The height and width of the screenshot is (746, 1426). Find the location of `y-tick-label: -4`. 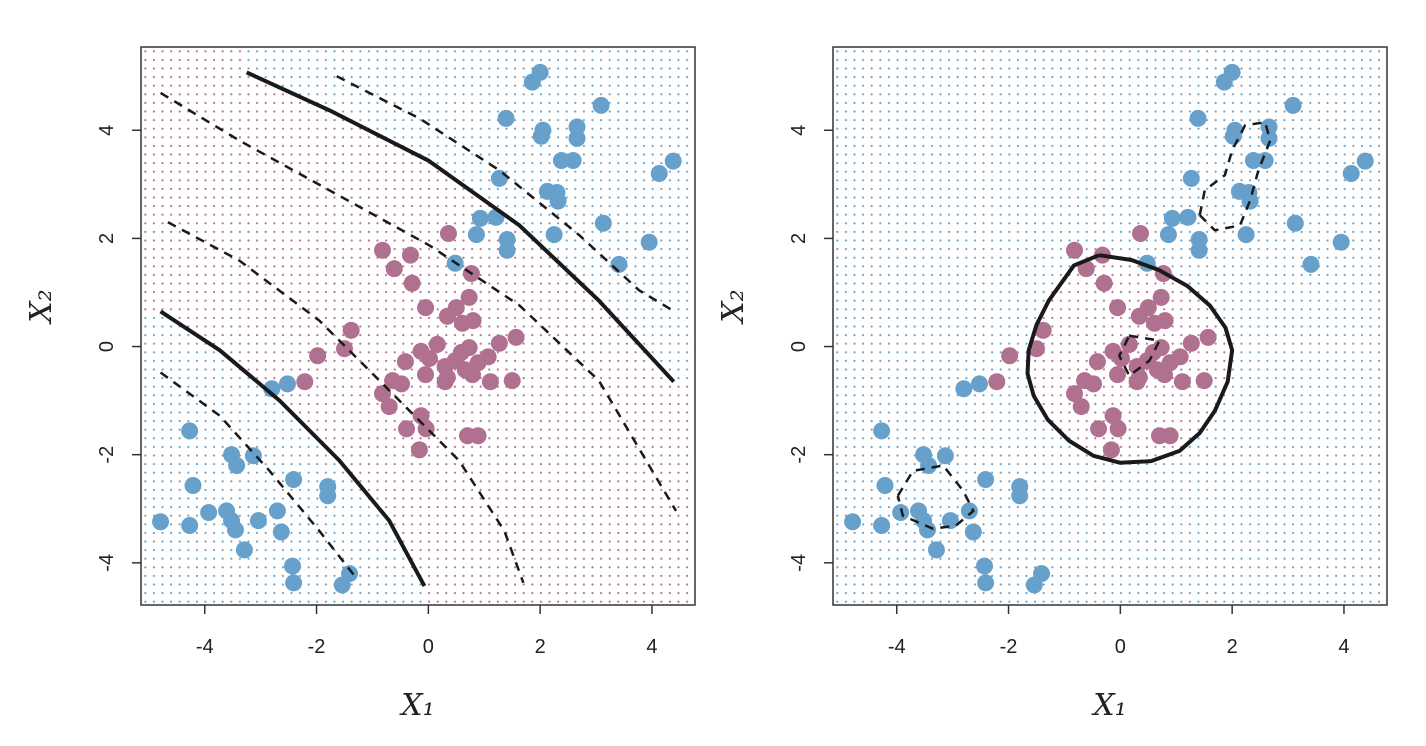

y-tick-label: -4 is located at coordinates (107, 563).